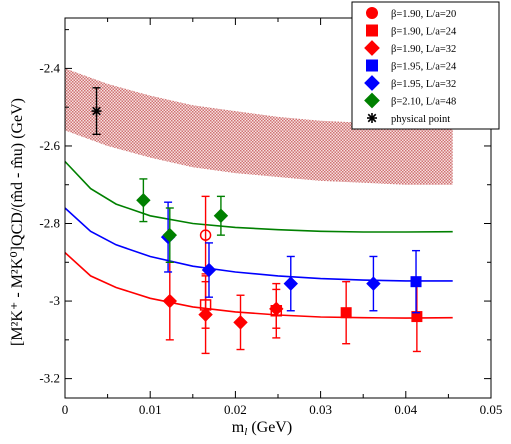 This screenshot has width=511, height=444. What do you see at coordinates (420, 119) in the screenshot?
I see `legend-label: physical point` at bounding box center [420, 119].